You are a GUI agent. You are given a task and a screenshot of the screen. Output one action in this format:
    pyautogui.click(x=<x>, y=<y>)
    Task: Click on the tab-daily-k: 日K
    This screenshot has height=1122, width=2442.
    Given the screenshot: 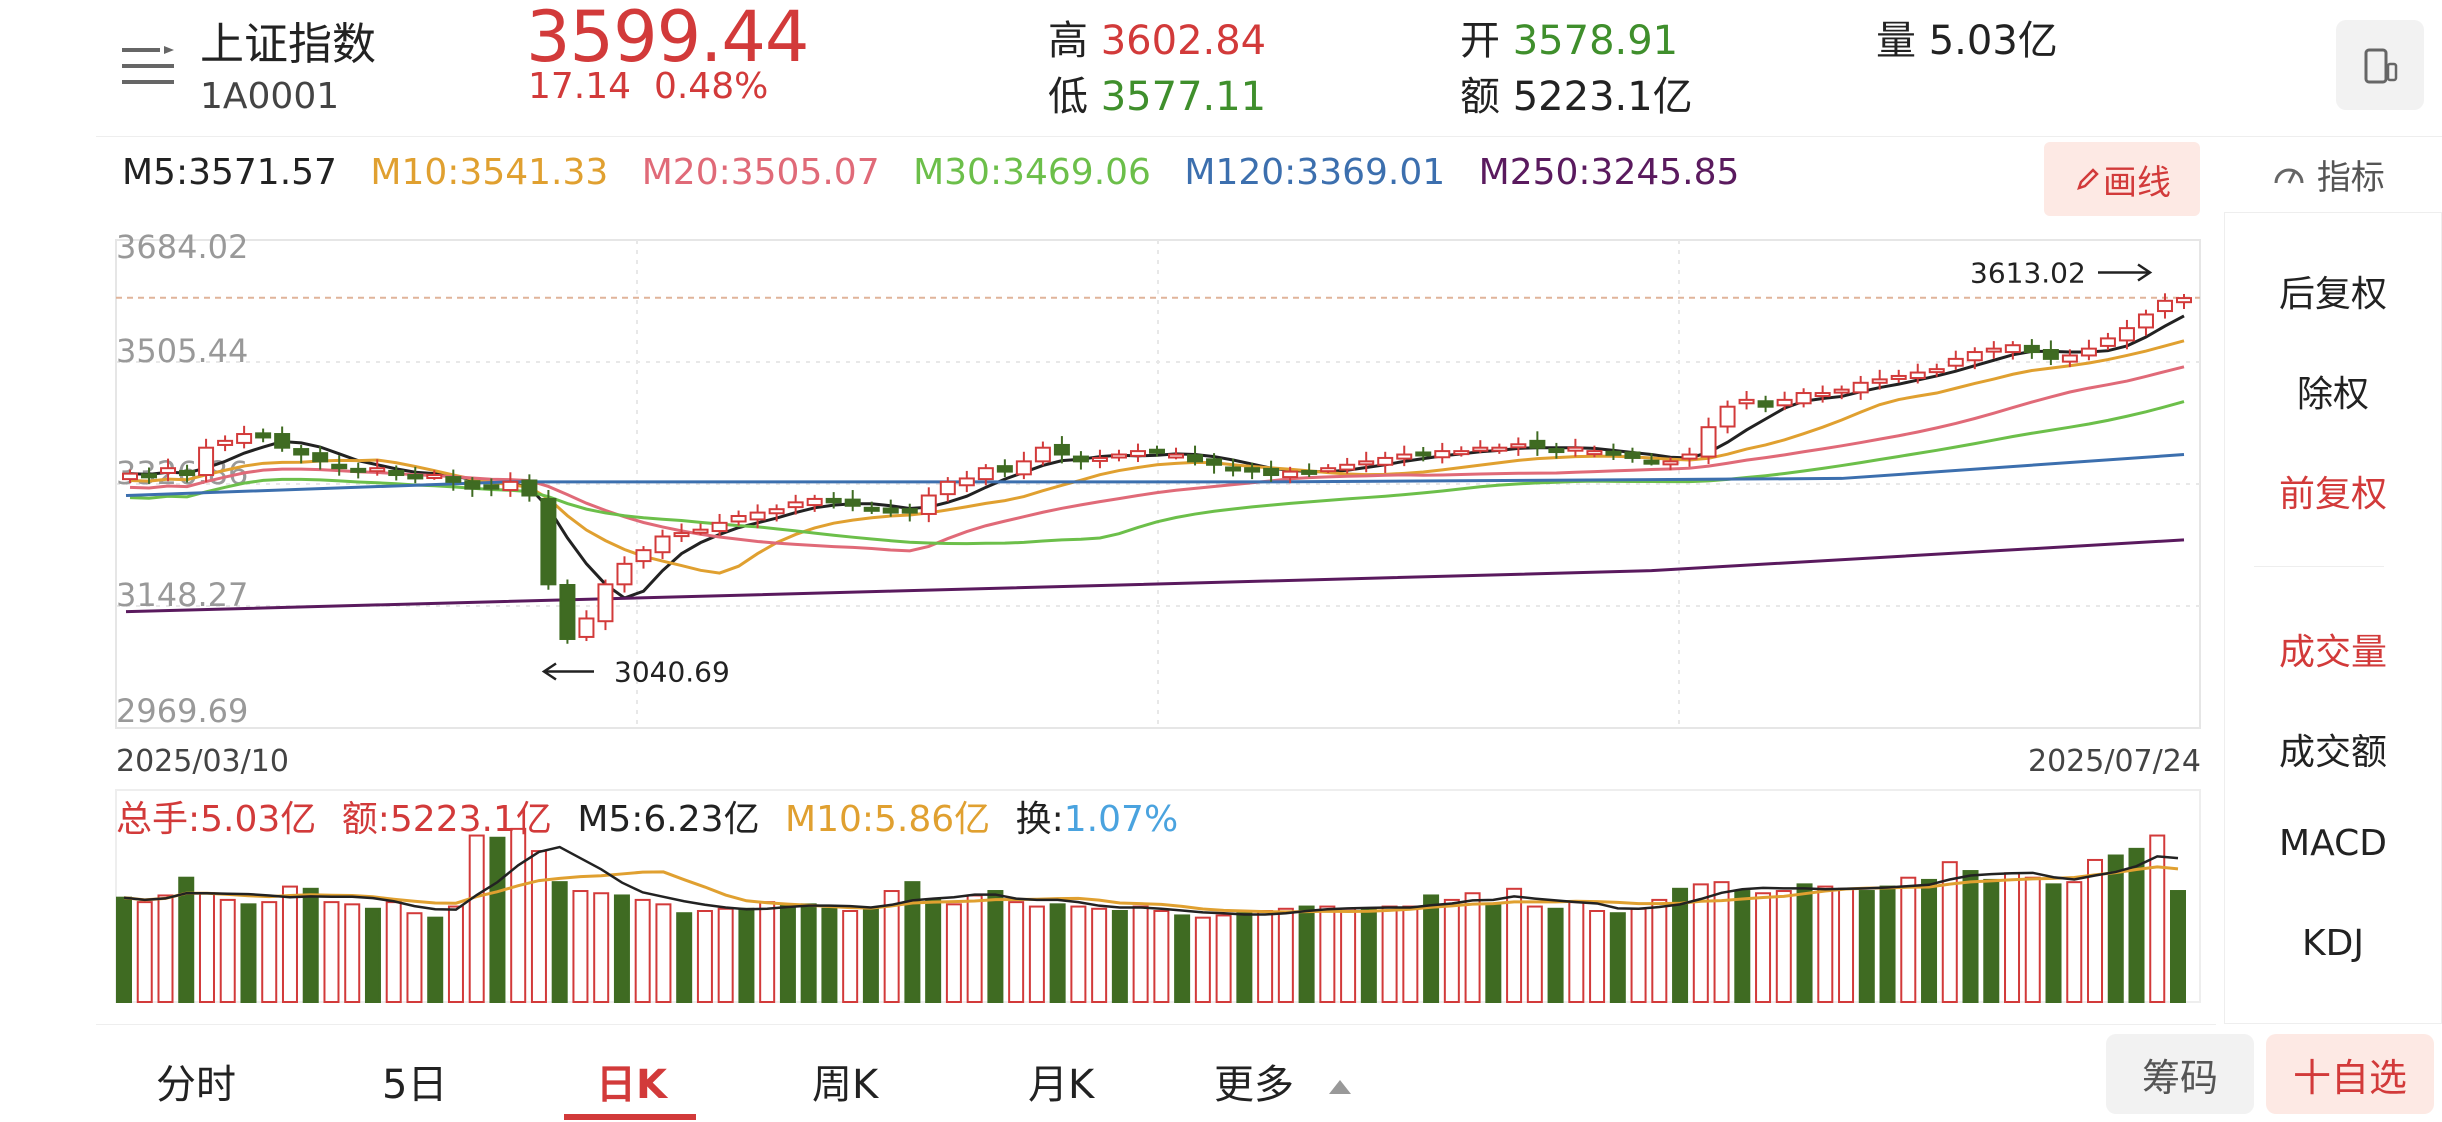 What is the action you would take?
    pyautogui.click(x=631, y=1085)
    